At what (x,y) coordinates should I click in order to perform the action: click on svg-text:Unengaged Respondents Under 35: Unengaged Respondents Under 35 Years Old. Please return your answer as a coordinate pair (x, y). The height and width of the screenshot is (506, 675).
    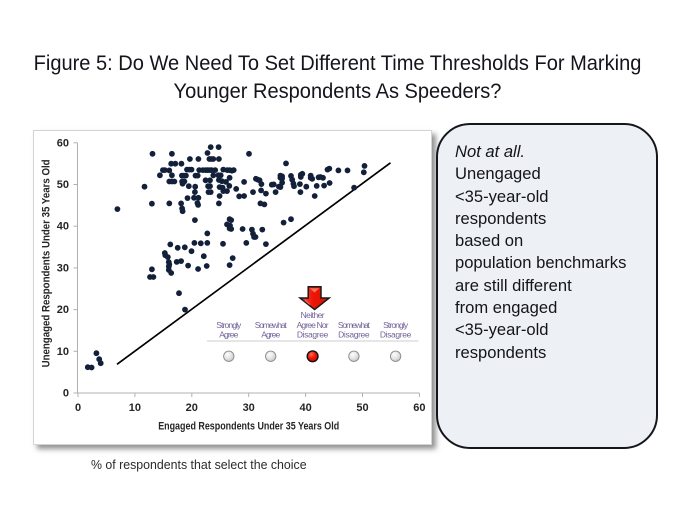
    Looking at the image, I should click on (47, 263).